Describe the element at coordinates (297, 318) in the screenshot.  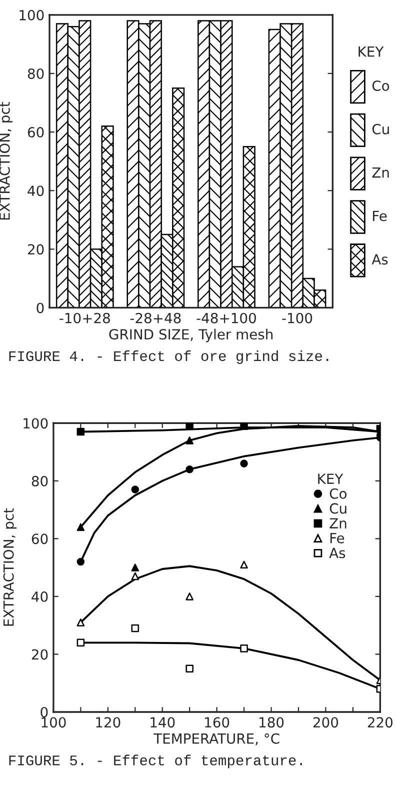
I see `x-tick-label: -100` at that location.